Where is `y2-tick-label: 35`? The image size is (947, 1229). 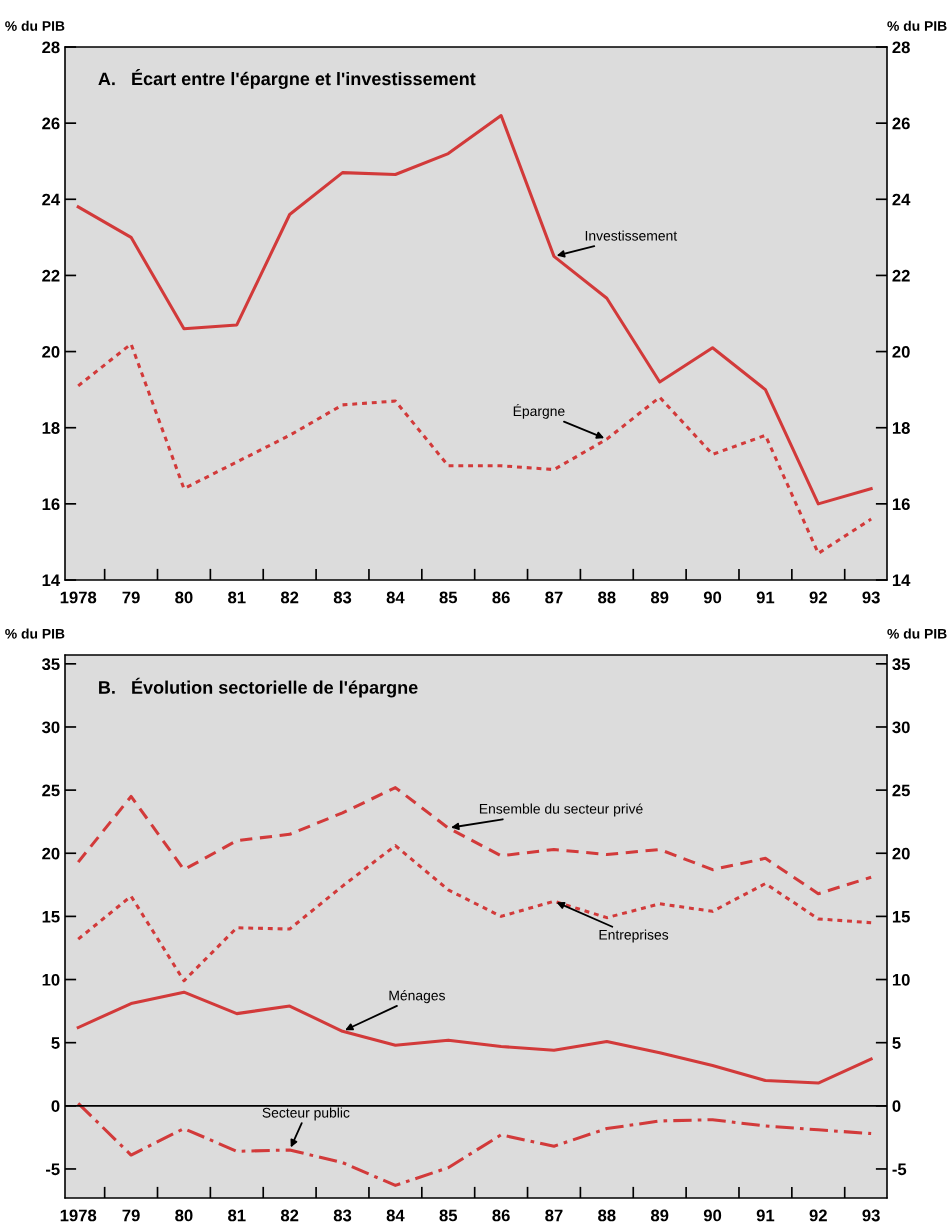 y2-tick-label: 35 is located at coordinates (901, 664).